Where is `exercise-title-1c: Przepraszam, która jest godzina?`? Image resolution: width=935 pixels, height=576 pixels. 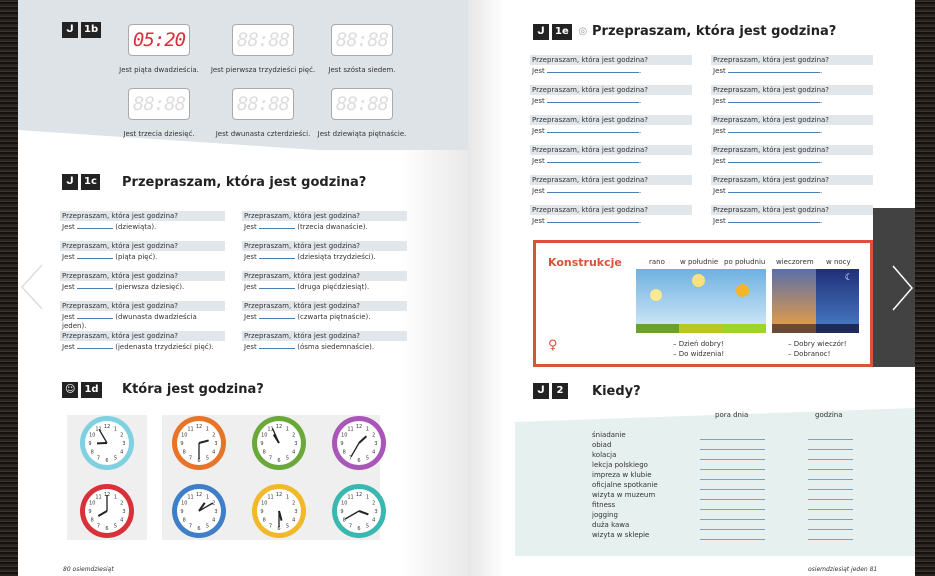 exercise-title-1c: Przepraszam, która jest godzina? is located at coordinates (244, 182).